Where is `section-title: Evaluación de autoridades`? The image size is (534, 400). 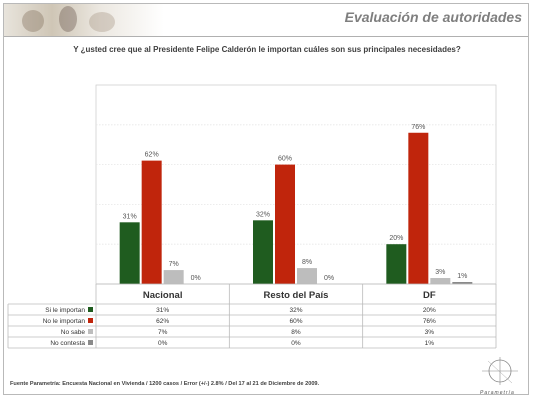 section-title: Evaluación de autoridades is located at coordinates (433, 17).